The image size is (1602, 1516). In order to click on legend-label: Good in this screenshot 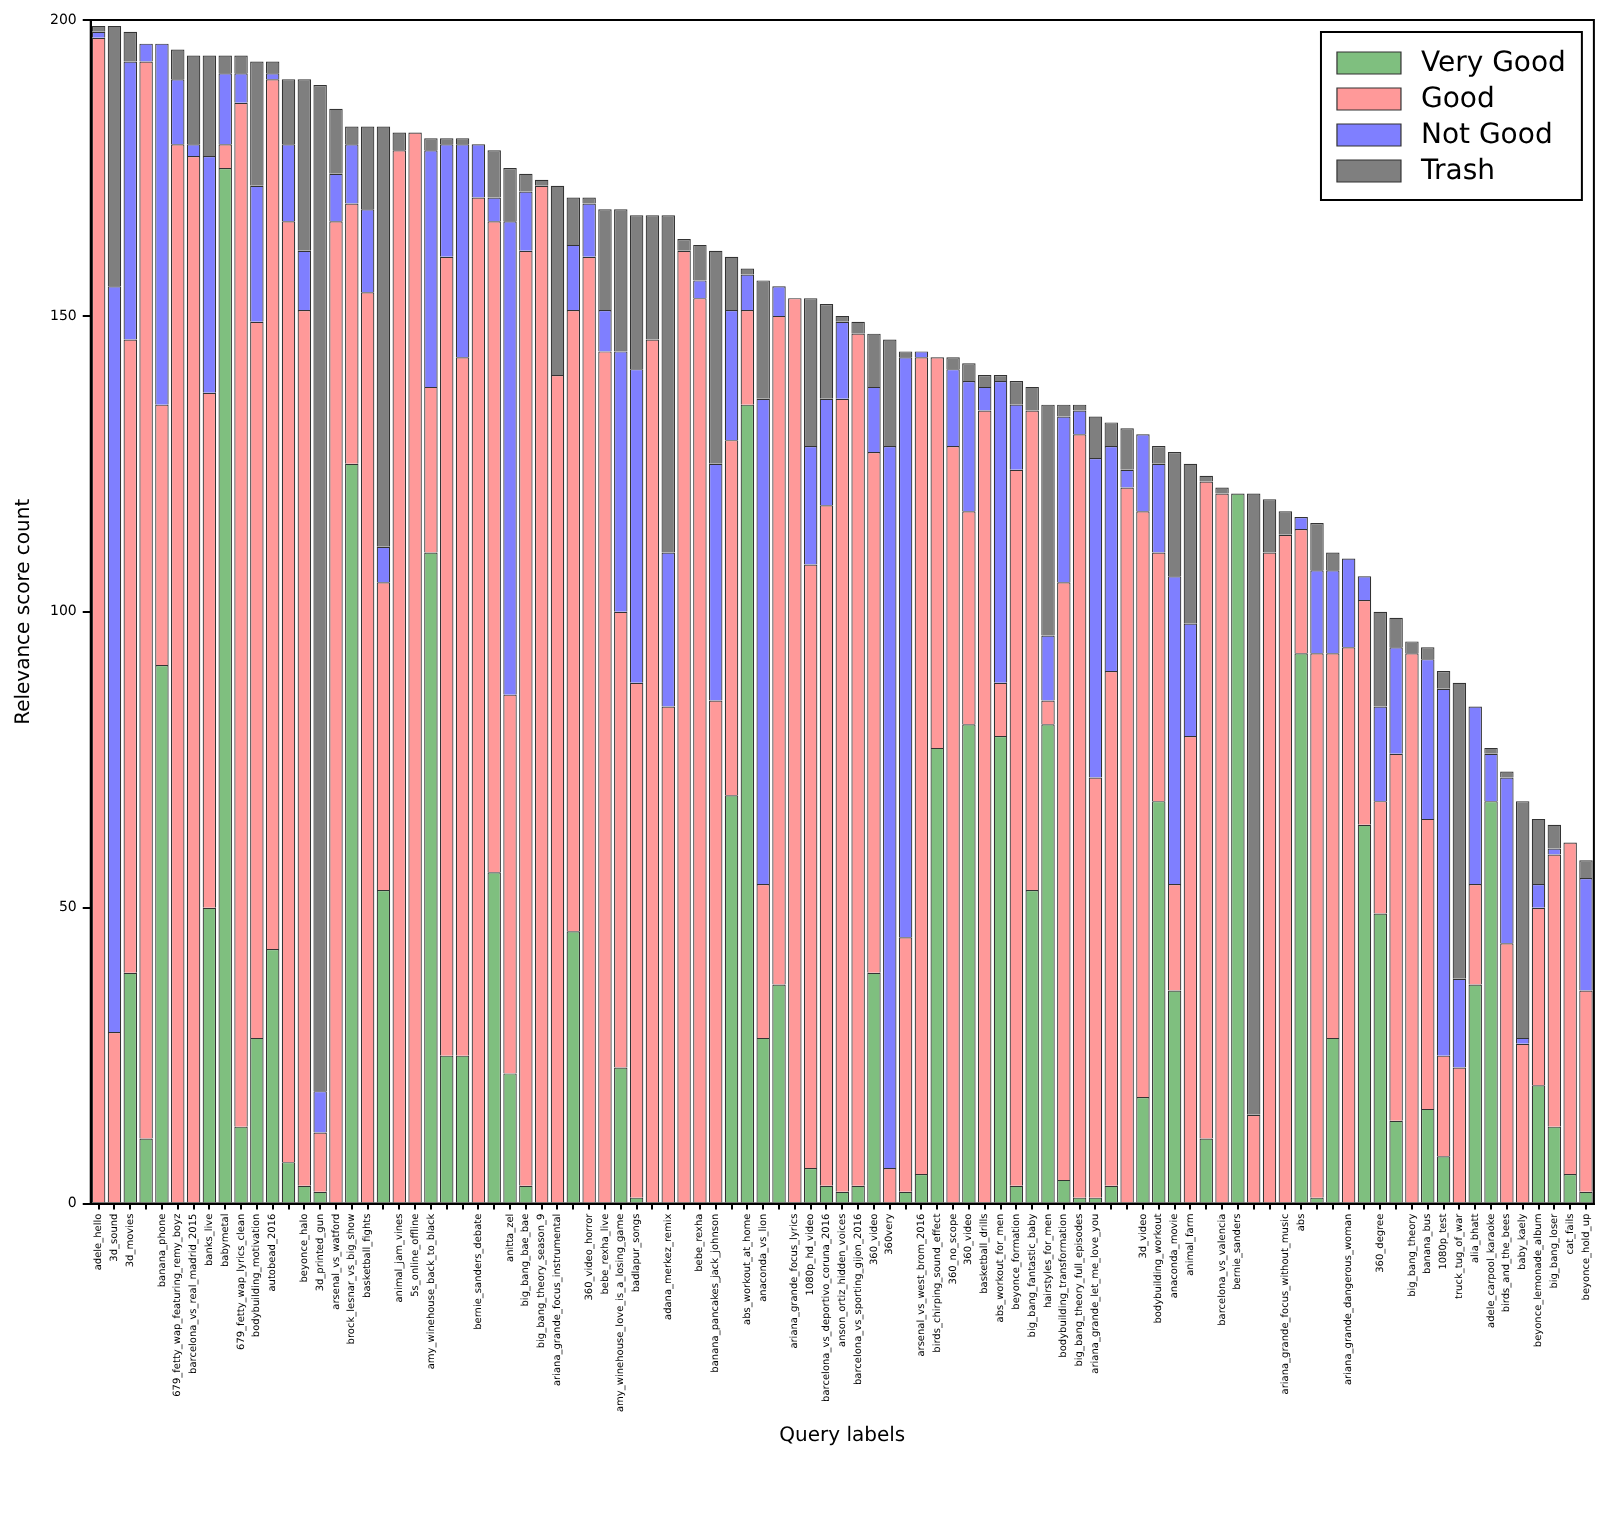, I will do `click(1457, 99)`.